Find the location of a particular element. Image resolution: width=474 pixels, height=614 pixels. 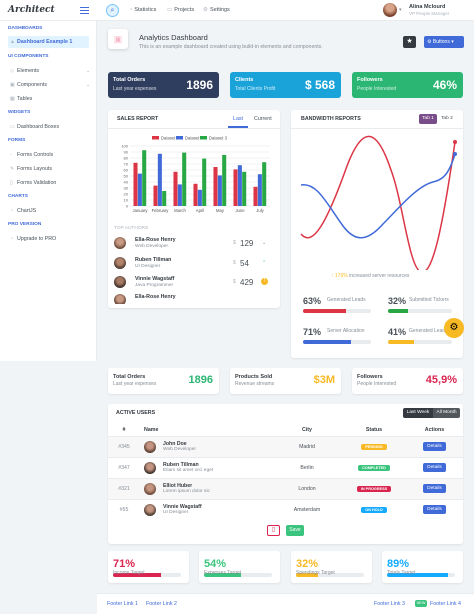

sidebar-item-chartjs: ◔ ChartJS is located at coordinates (23, 211).